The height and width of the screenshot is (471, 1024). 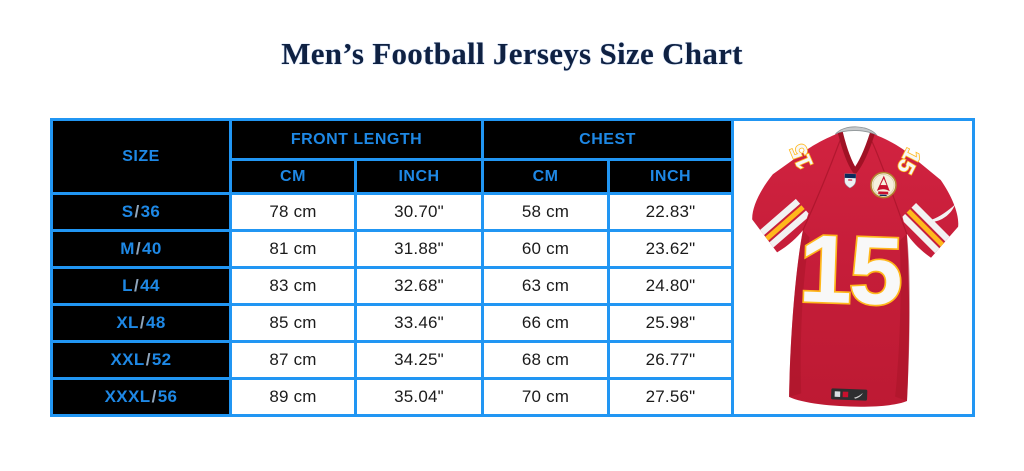 I want to click on jersey-collar-trim, so click(x=856, y=152).